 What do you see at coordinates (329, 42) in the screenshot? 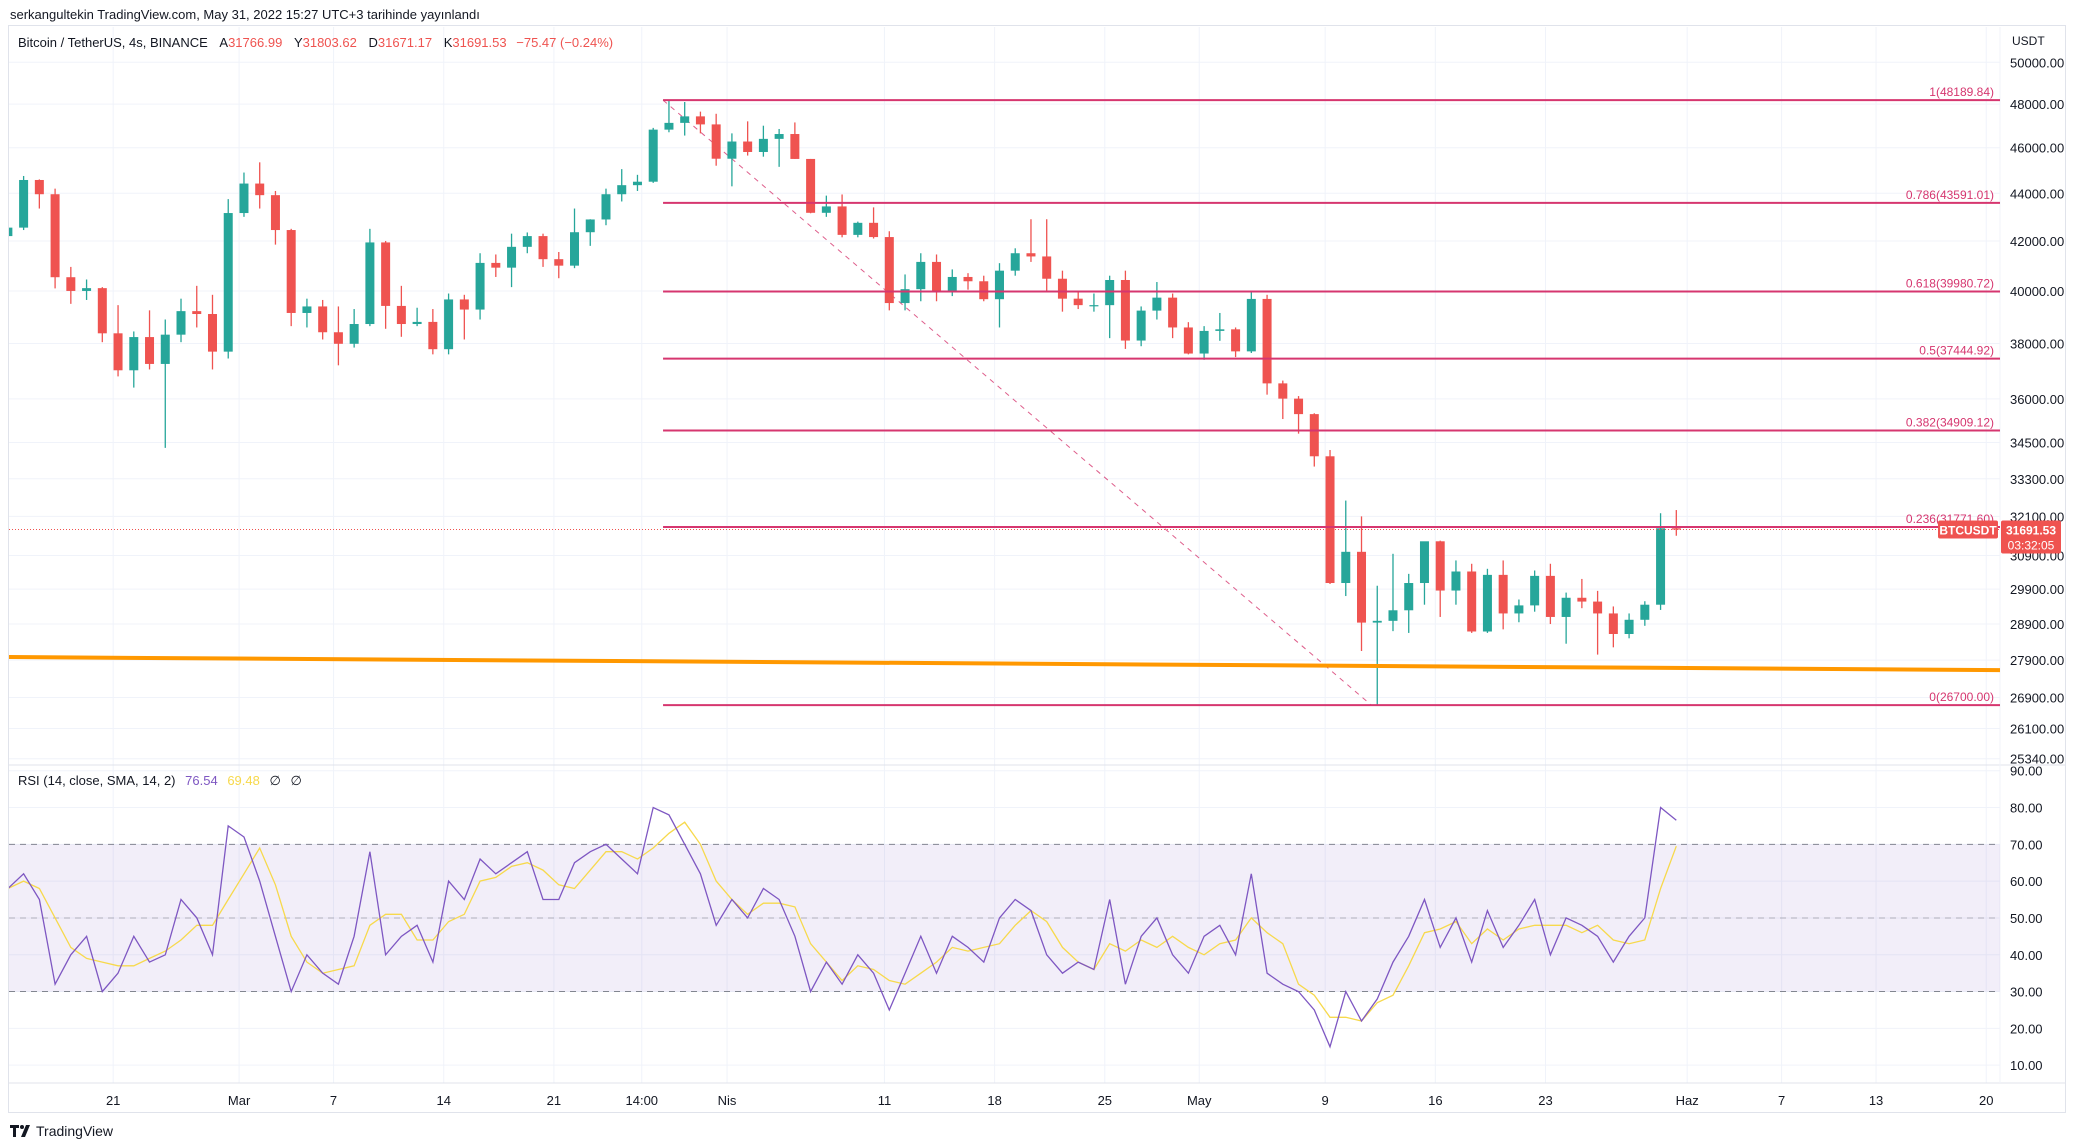
I see `high-value: 31803.62` at bounding box center [329, 42].